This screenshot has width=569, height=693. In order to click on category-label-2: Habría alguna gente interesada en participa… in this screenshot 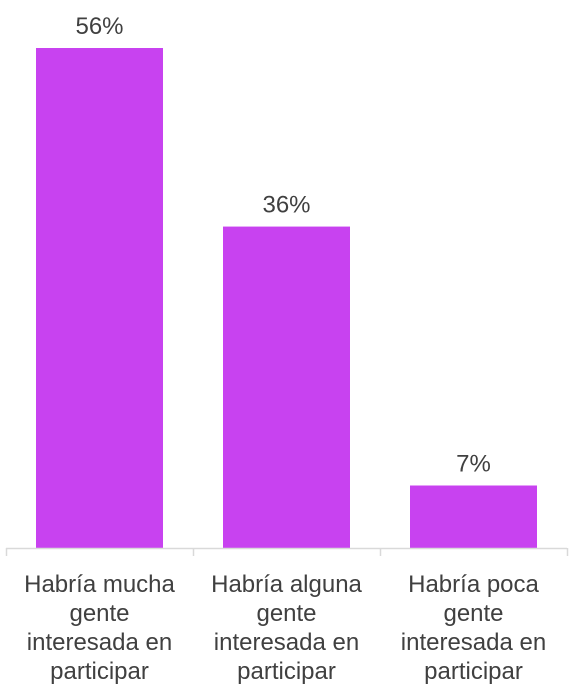, I will do `click(286, 628)`.